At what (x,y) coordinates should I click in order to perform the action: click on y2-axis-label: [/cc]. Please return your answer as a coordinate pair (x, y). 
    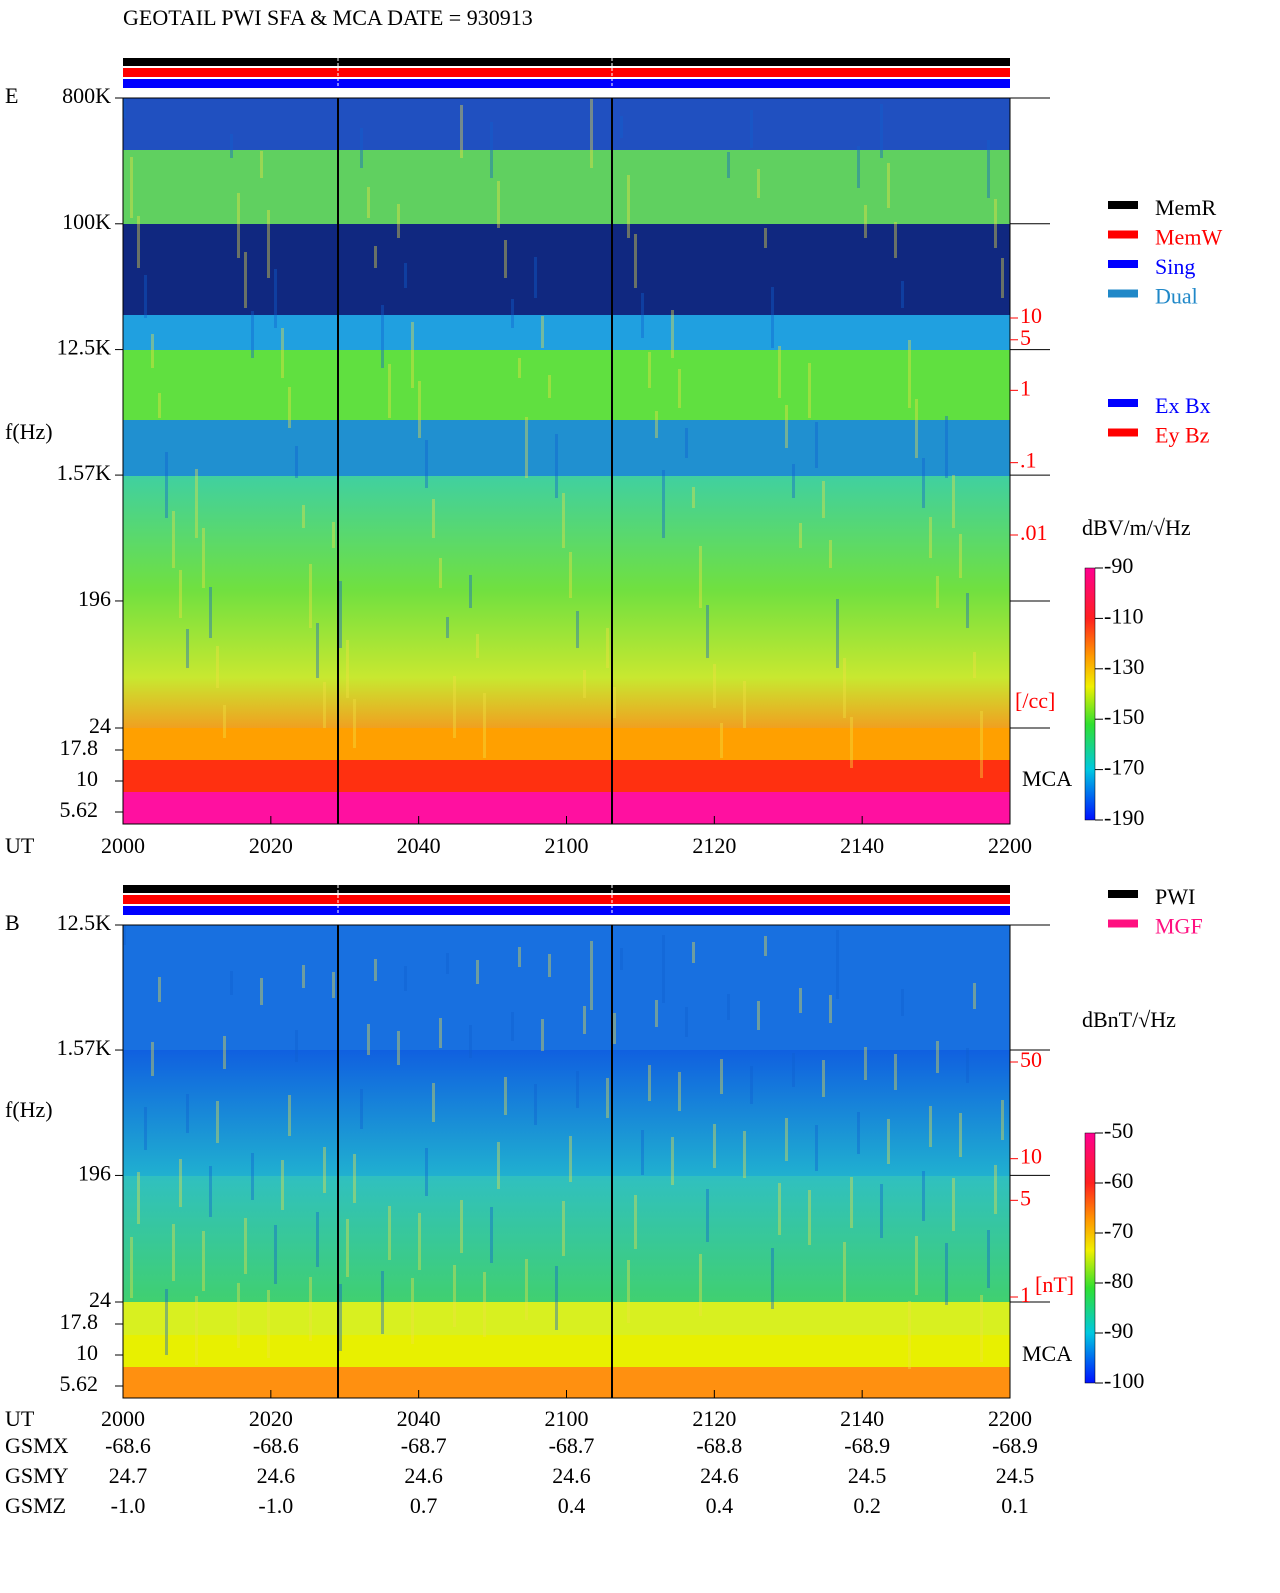
    Looking at the image, I should click on (1035, 700).